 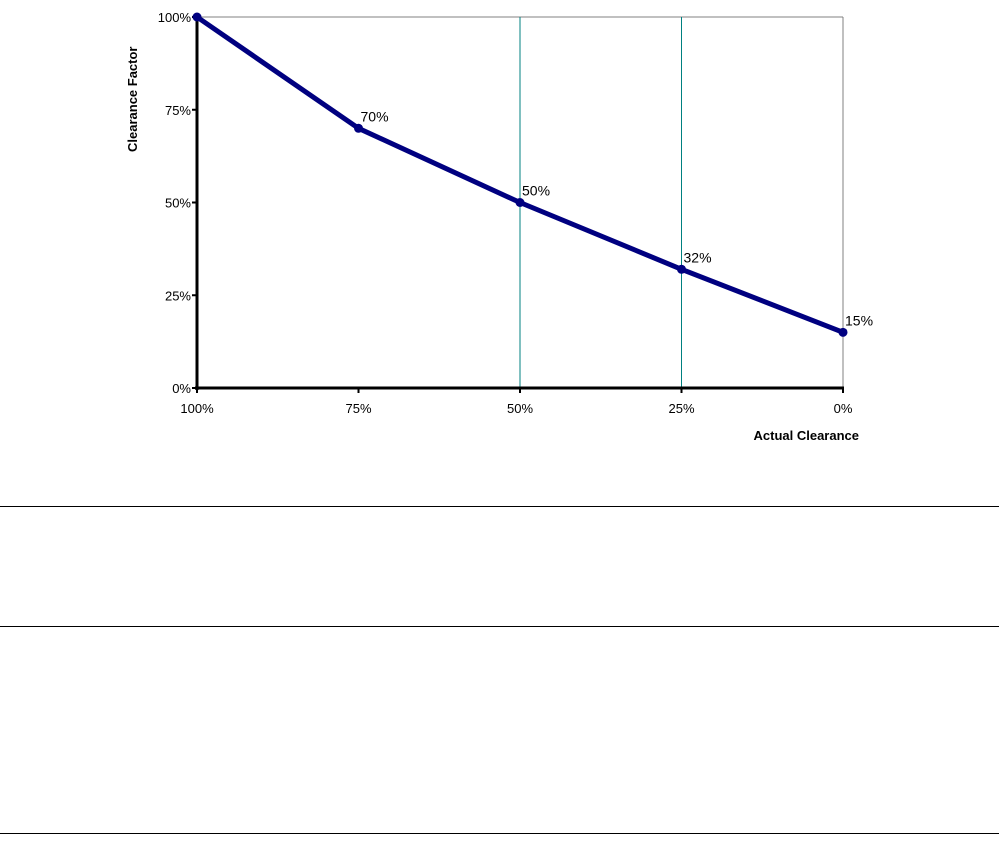 What do you see at coordinates (181, 388) in the screenshot?
I see `y-tick-label: 0%` at bounding box center [181, 388].